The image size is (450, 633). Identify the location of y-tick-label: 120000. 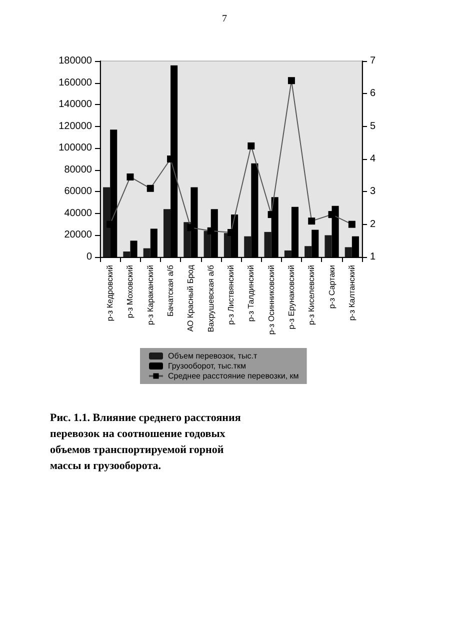
(75, 126).